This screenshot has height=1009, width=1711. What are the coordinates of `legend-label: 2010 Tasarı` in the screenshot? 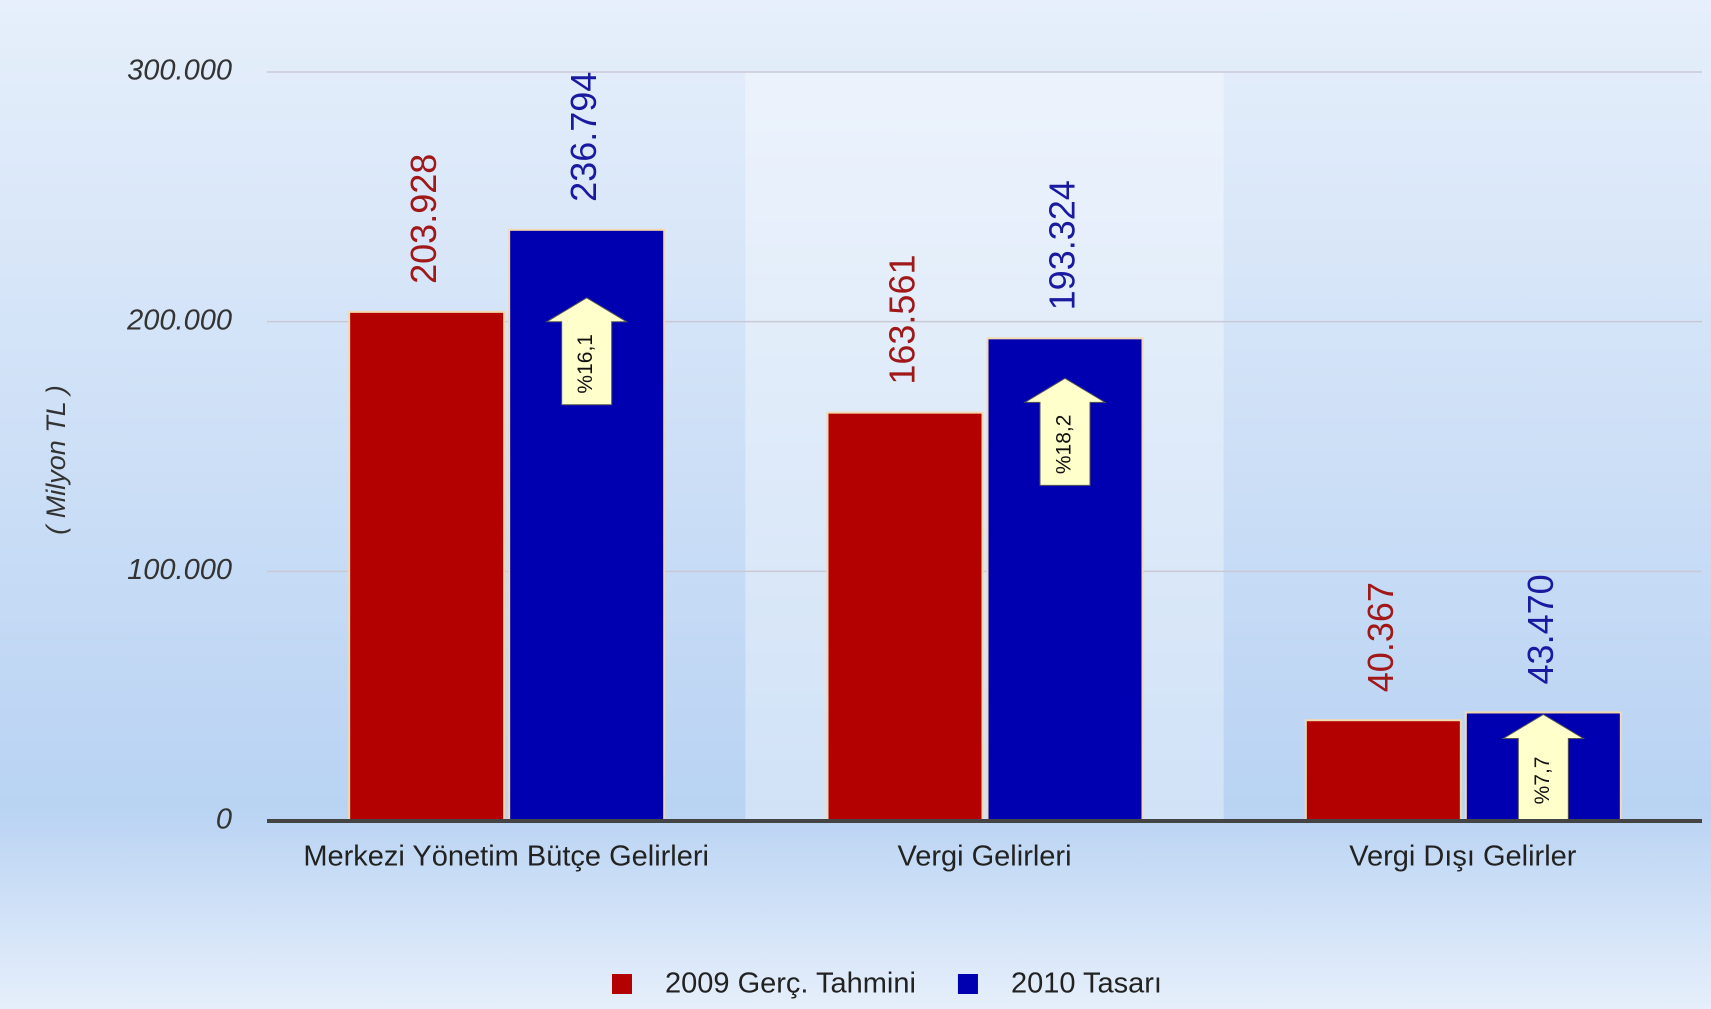 It's located at (1086, 984).